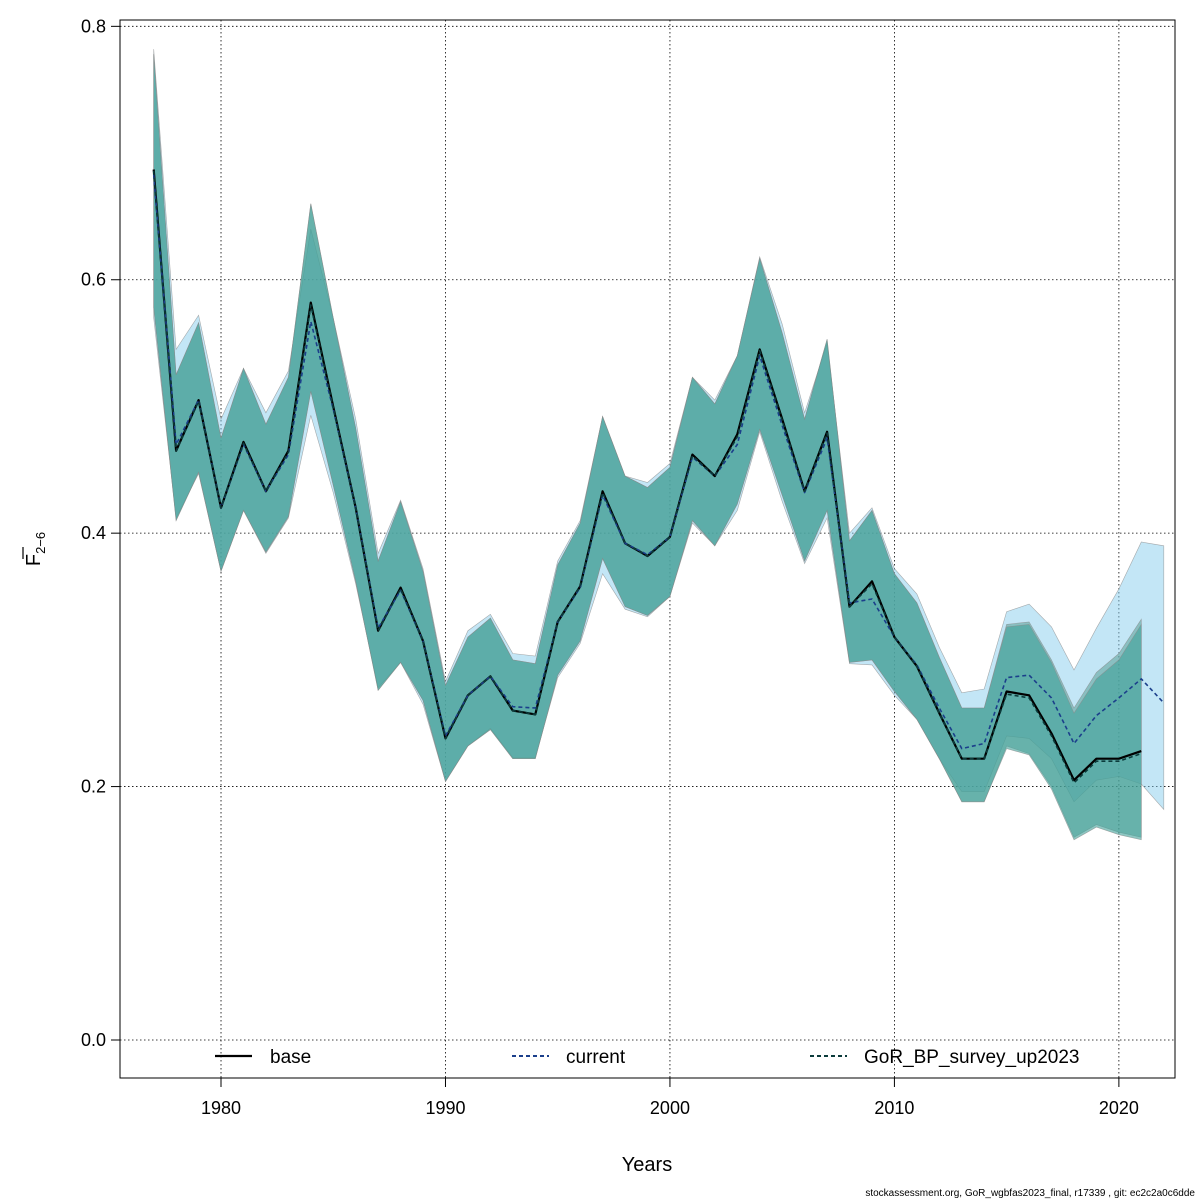  Describe the element at coordinates (34, 560) in the screenshot. I see `y-axis-title-main: F` at that location.